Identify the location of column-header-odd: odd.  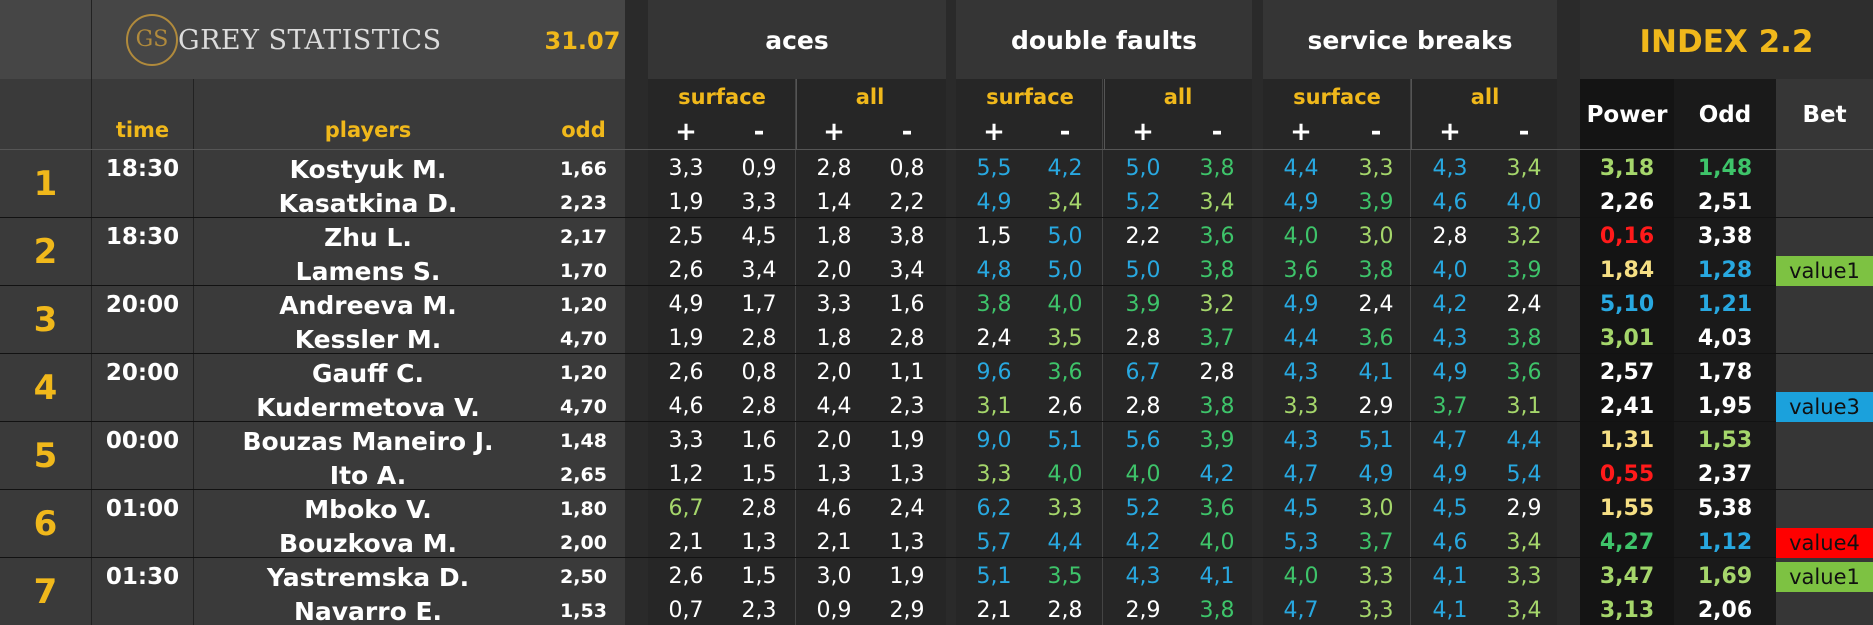
(583, 129).